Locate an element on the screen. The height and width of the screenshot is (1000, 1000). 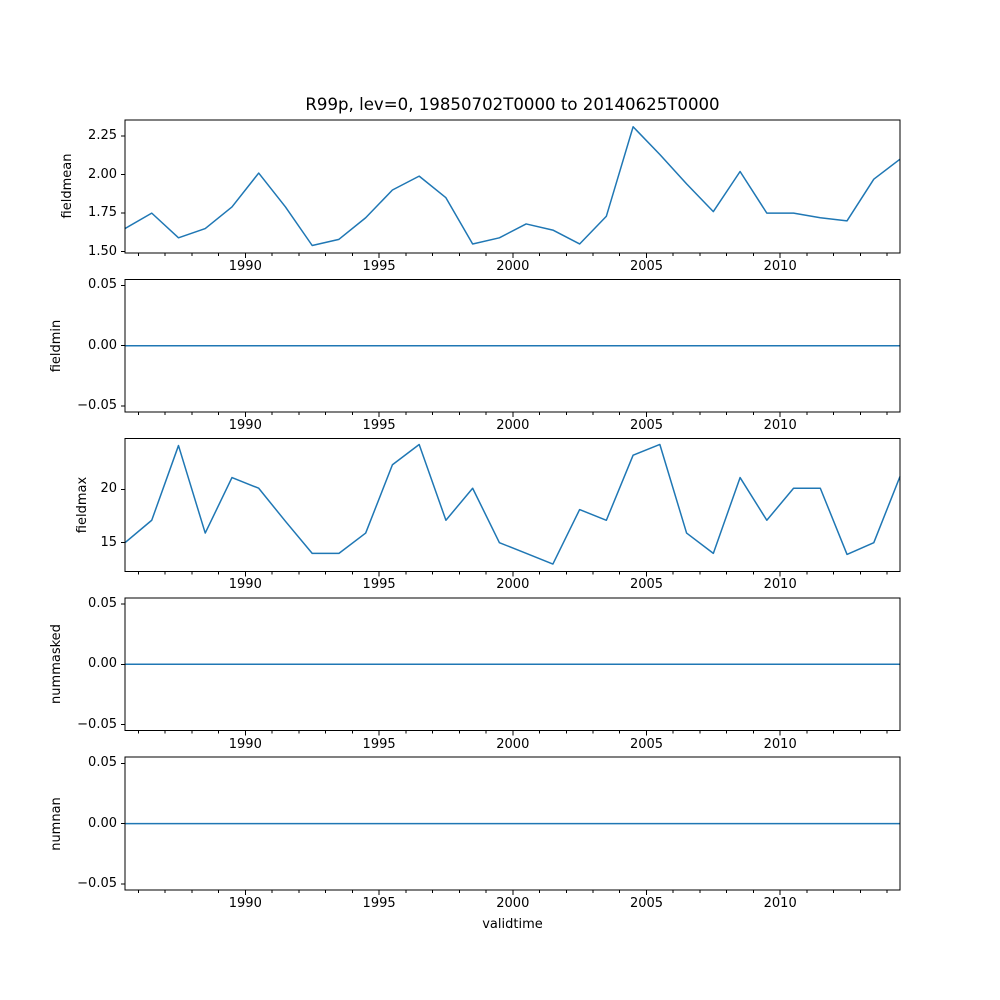
subplot-fieldmean is located at coordinates (511, 188).